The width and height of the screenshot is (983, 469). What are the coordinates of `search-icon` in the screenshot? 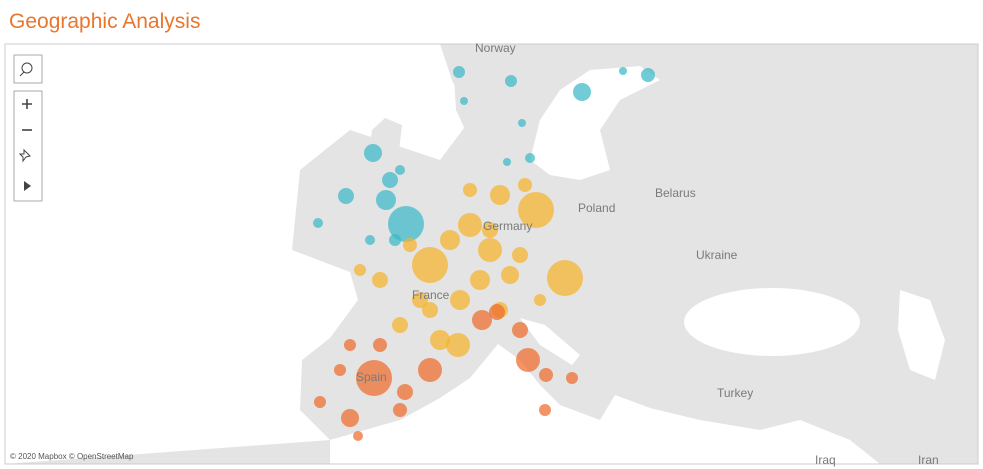 It's located at (27, 68).